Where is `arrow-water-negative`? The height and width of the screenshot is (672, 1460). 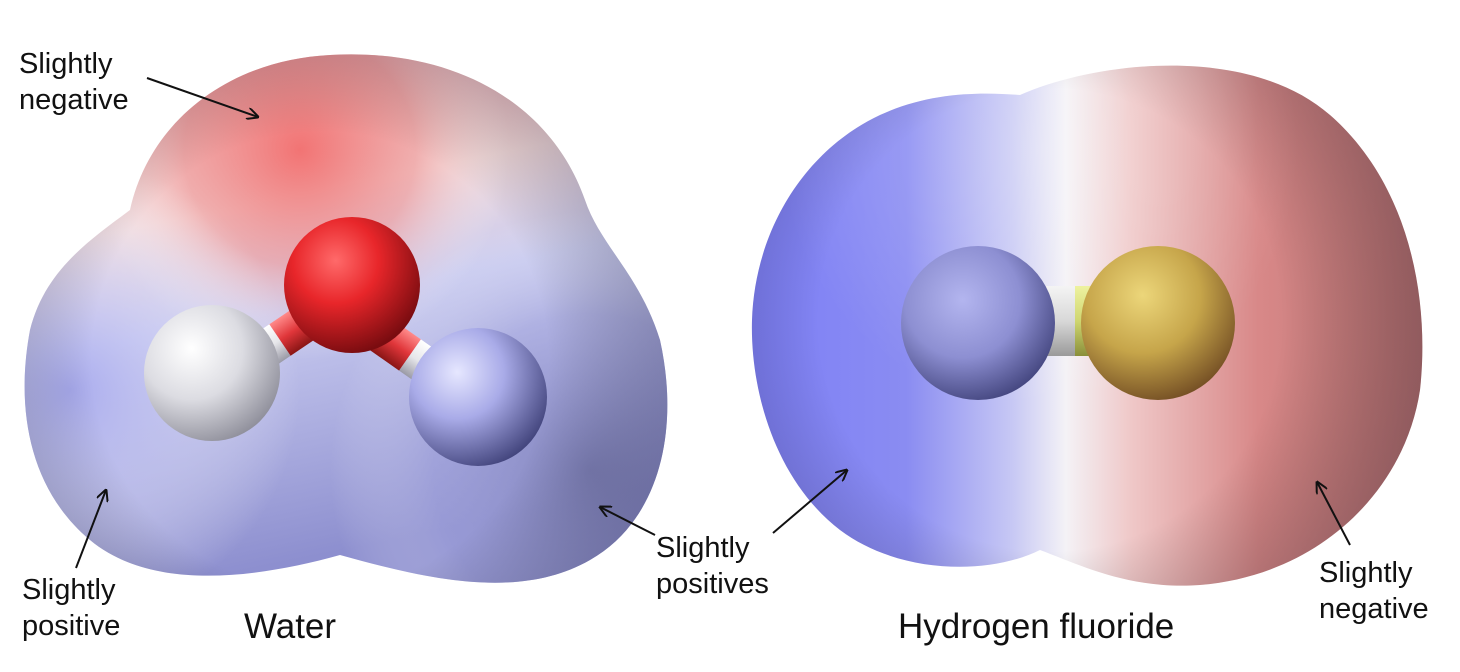
arrow-water-negative is located at coordinates (202, 97).